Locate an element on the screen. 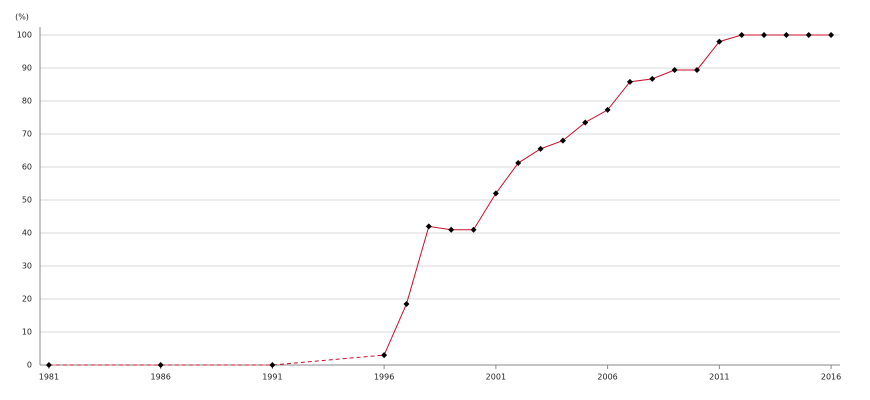 This screenshot has height=400, width=870. y-tick-label: 20 is located at coordinates (27, 299).